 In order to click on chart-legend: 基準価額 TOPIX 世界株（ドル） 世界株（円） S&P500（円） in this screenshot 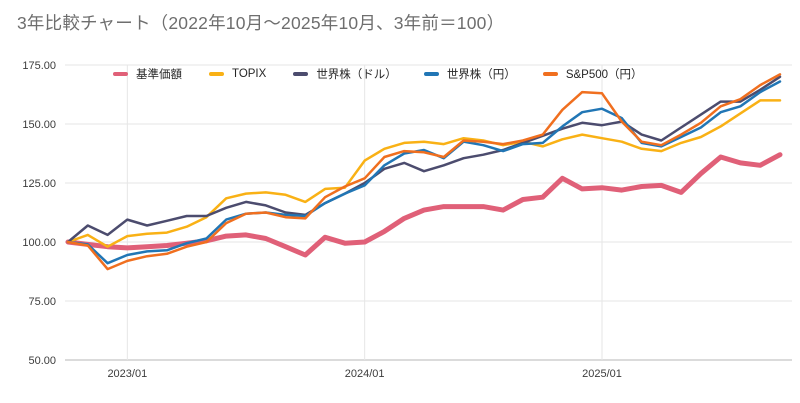, I will do `click(378, 74)`.